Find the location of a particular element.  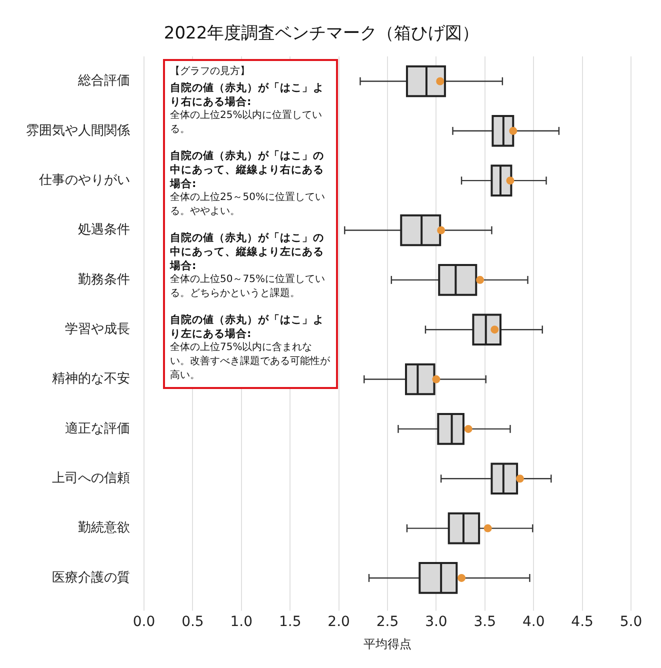

annotation: 自院の値（赤丸）が「はこ」の中にあって、縦線より右にある場合: is located at coordinates (247, 170).